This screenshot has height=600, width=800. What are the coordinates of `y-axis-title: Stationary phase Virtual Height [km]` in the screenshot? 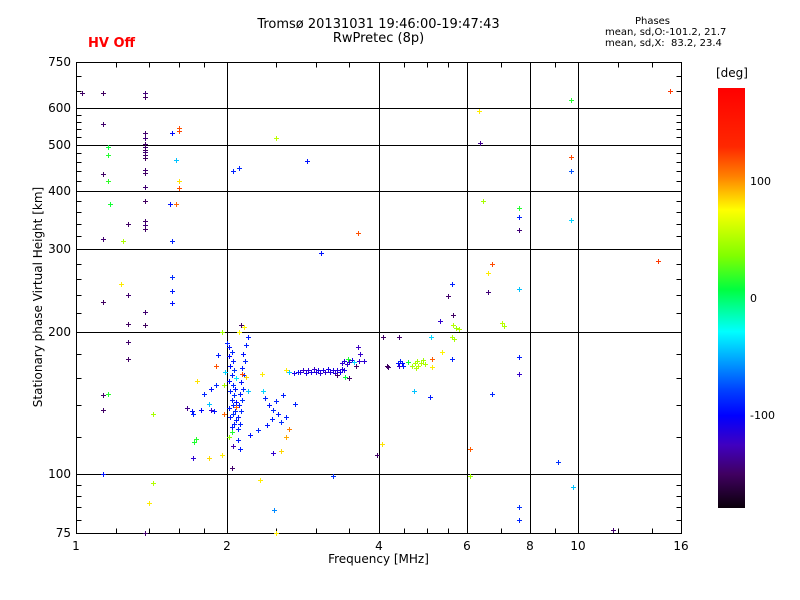 It's located at (38, 297).